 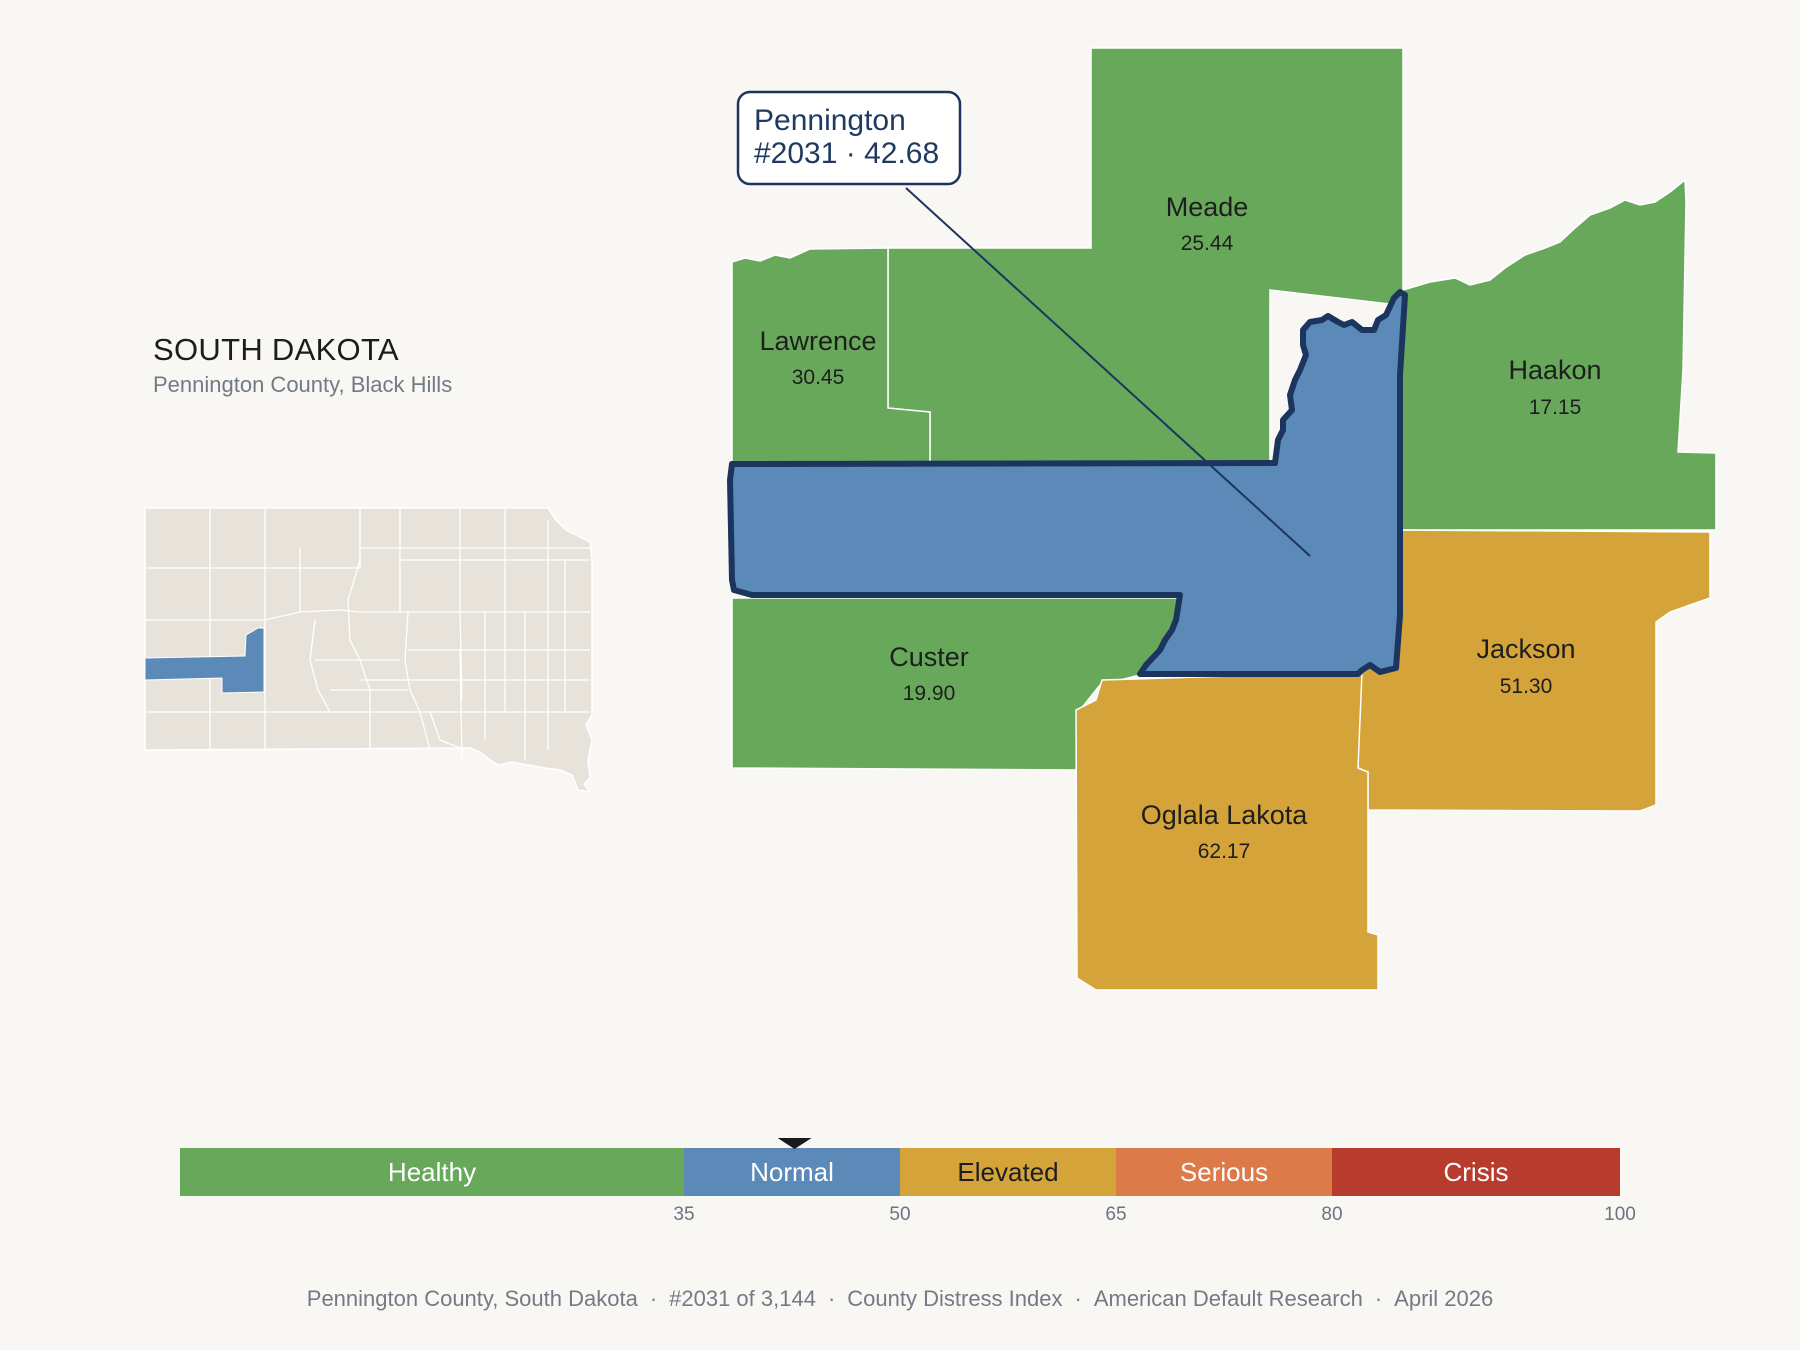 What do you see at coordinates (276, 349) in the screenshot?
I see `state-title: SOUTH DAKOTA` at bounding box center [276, 349].